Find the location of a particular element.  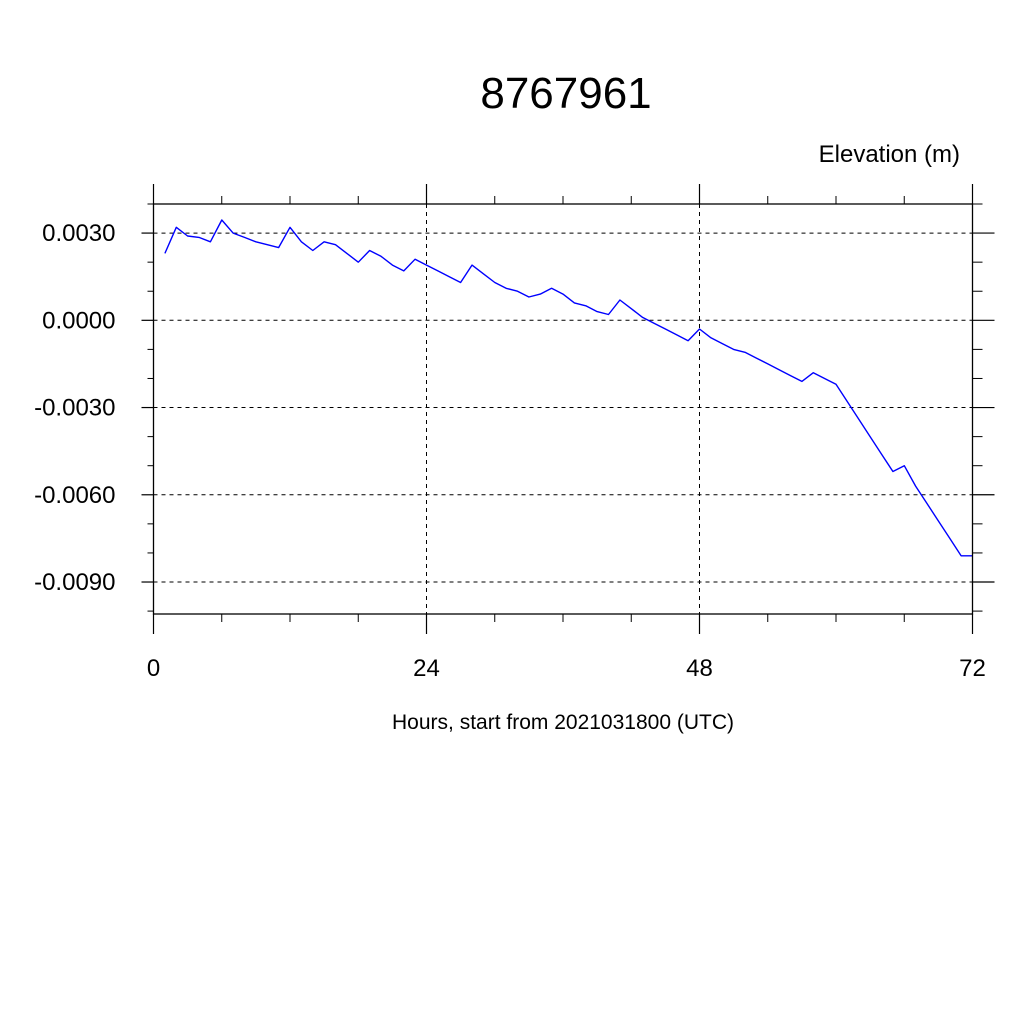

x-tick-label: 48 is located at coordinates (699, 668).